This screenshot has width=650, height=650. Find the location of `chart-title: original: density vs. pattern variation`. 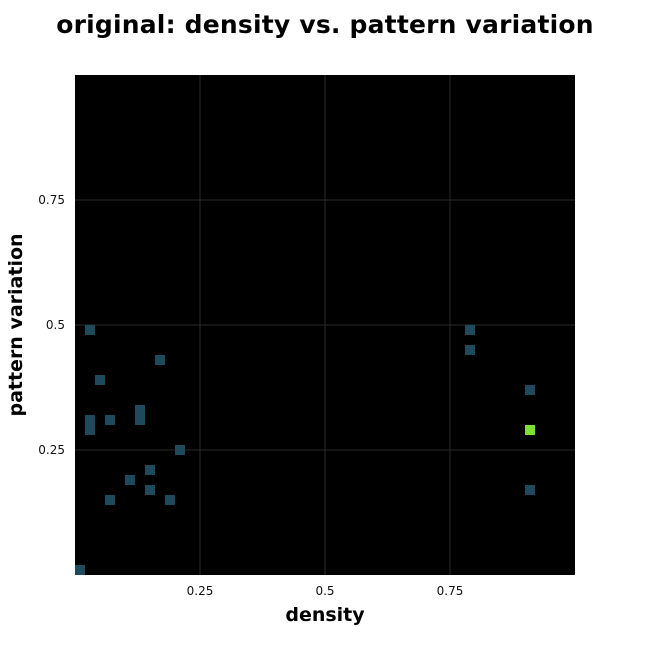

chart-title: original: density vs. pattern variation is located at coordinates (325, 24).